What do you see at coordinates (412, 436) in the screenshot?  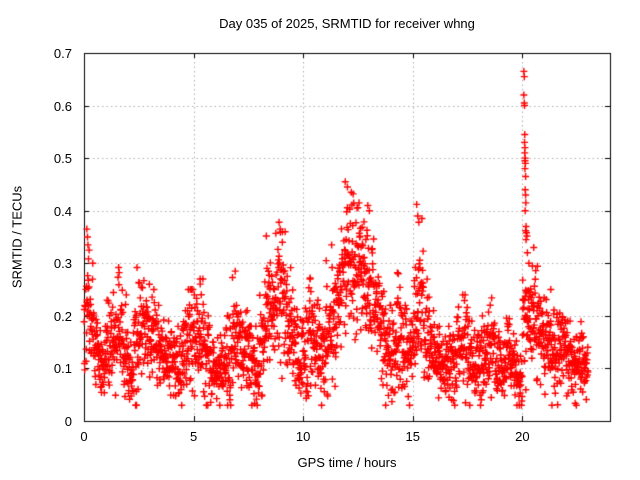 I see `x-tick-label: 15` at bounding box center [412, 436].